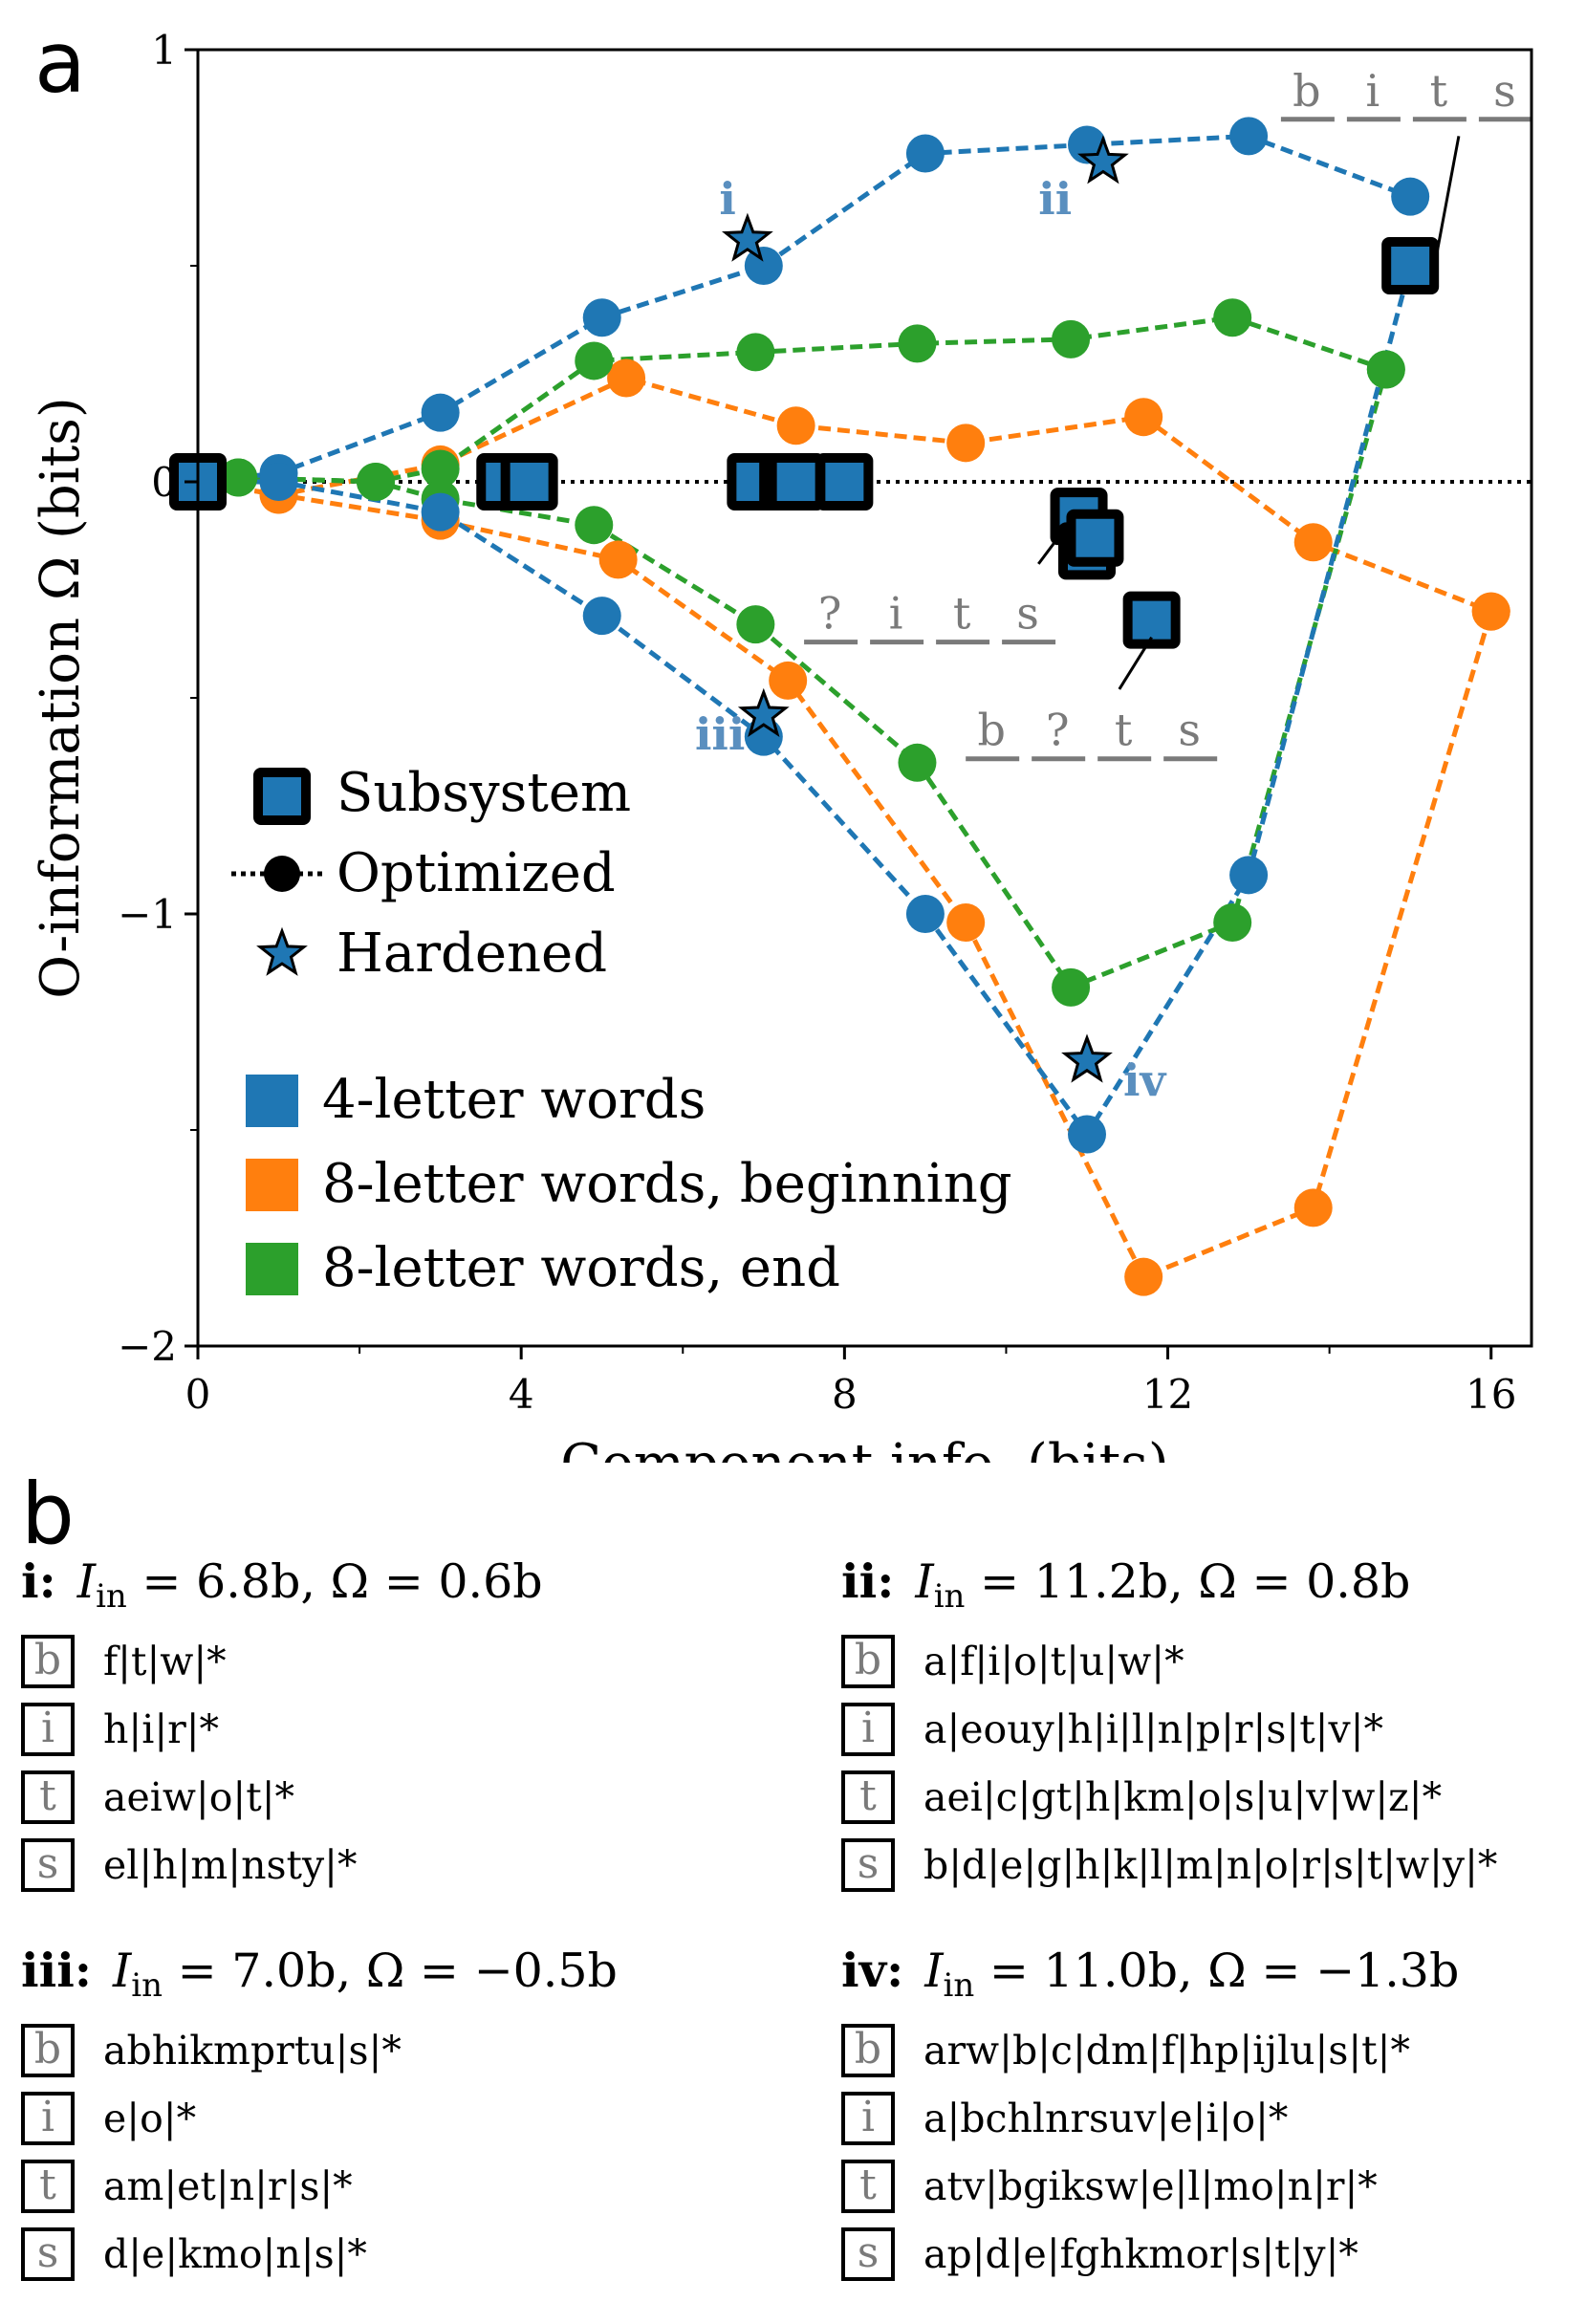 The height and width of the screenshot is (2324, 1586). What do you see at coordinates (865, 1448) in the screenshot?
I see `x-axis-label: Component info. (bits)` at bounding box center [865, 1448].